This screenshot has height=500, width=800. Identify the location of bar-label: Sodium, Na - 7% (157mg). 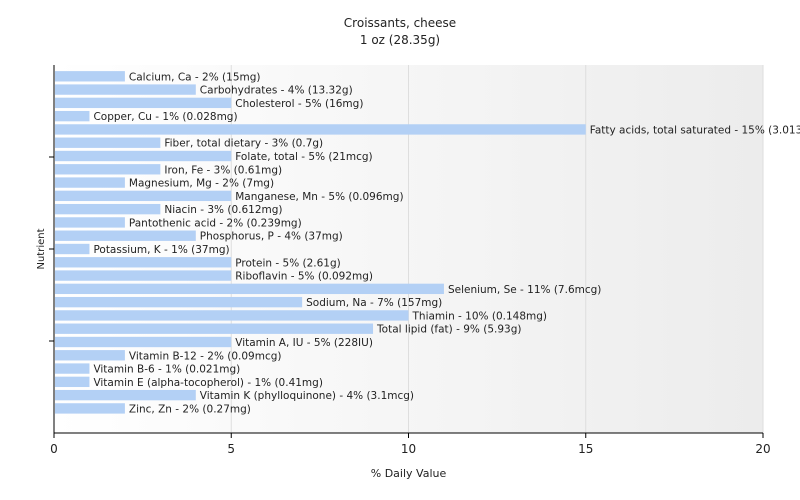
(374, 303).